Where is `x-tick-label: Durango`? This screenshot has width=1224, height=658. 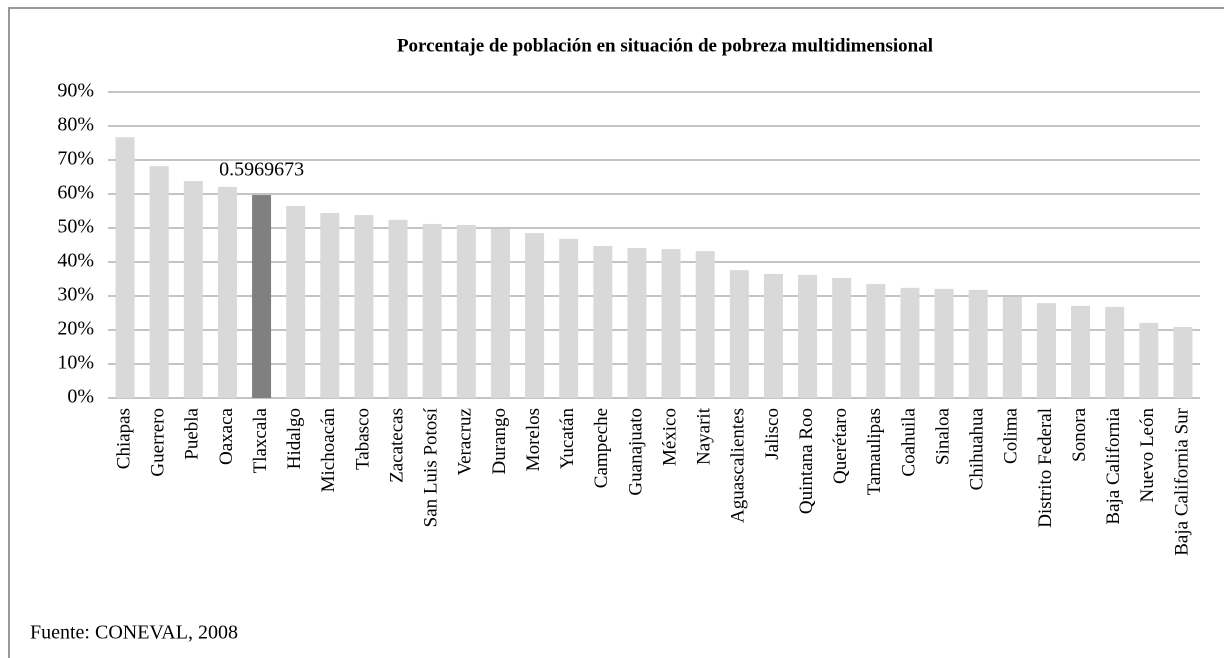
x-tick-label: Durango is located at coordinates (499, 441).